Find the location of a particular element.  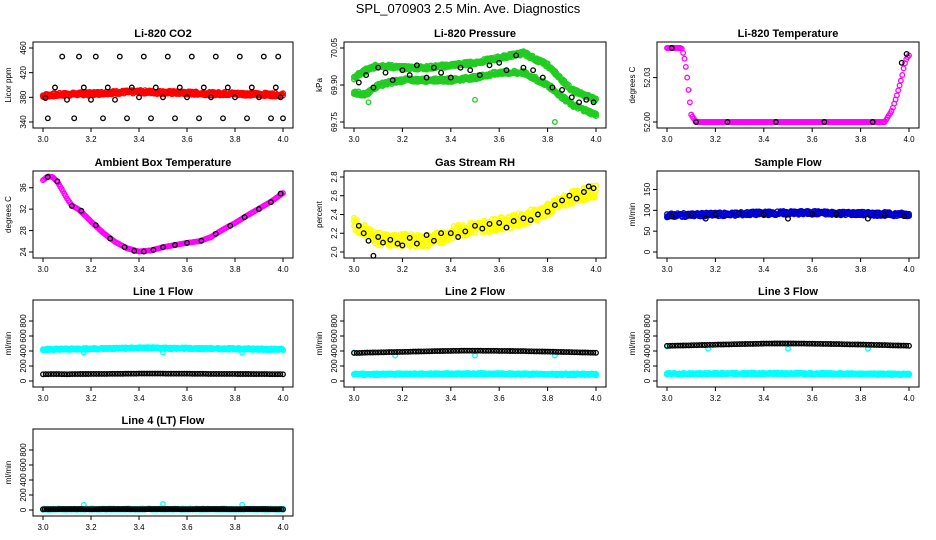

y-tick-label: 600 is located at coordinates (23, 336).